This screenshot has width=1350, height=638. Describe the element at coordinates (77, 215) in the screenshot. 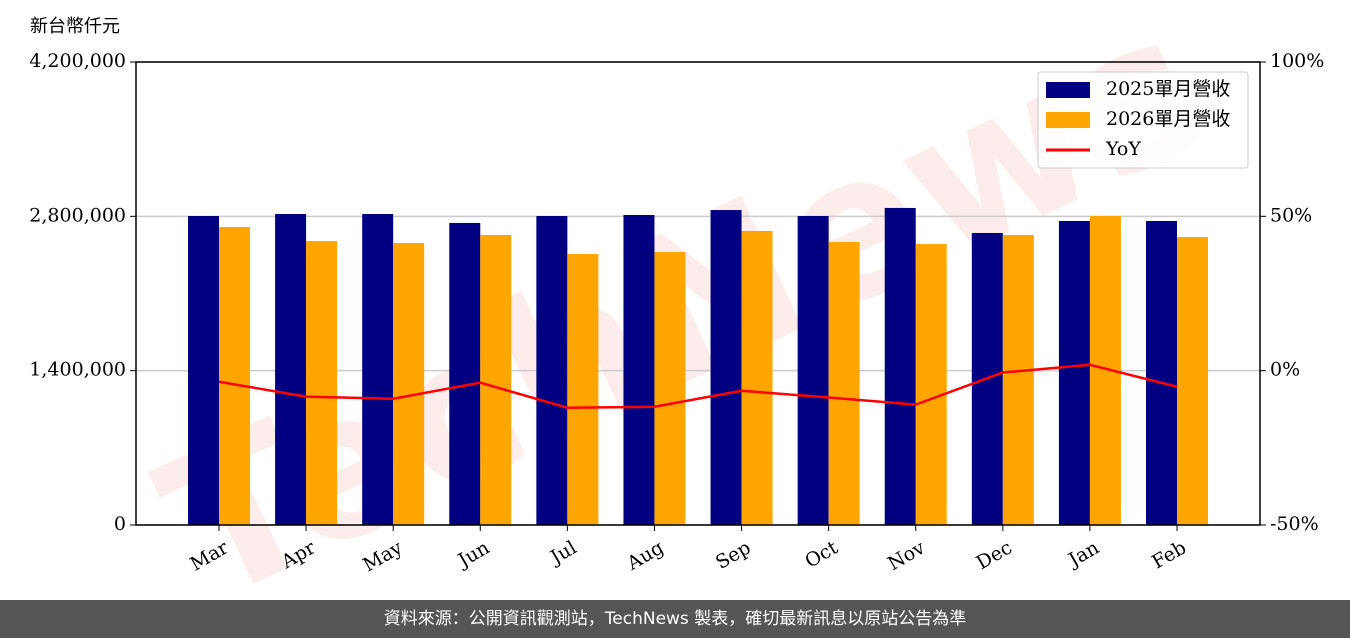

I see `y-tick-label: 2,800,000` at that location.